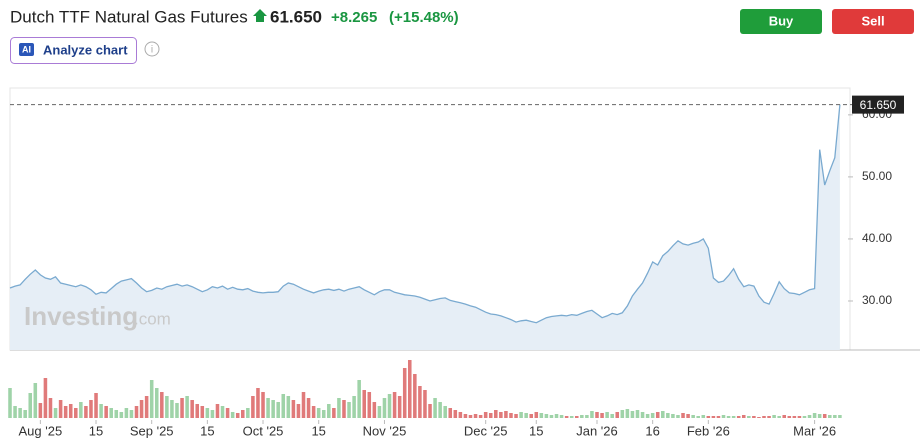  I want to click on analyze-label: Analyze chart, so click(85, 49).